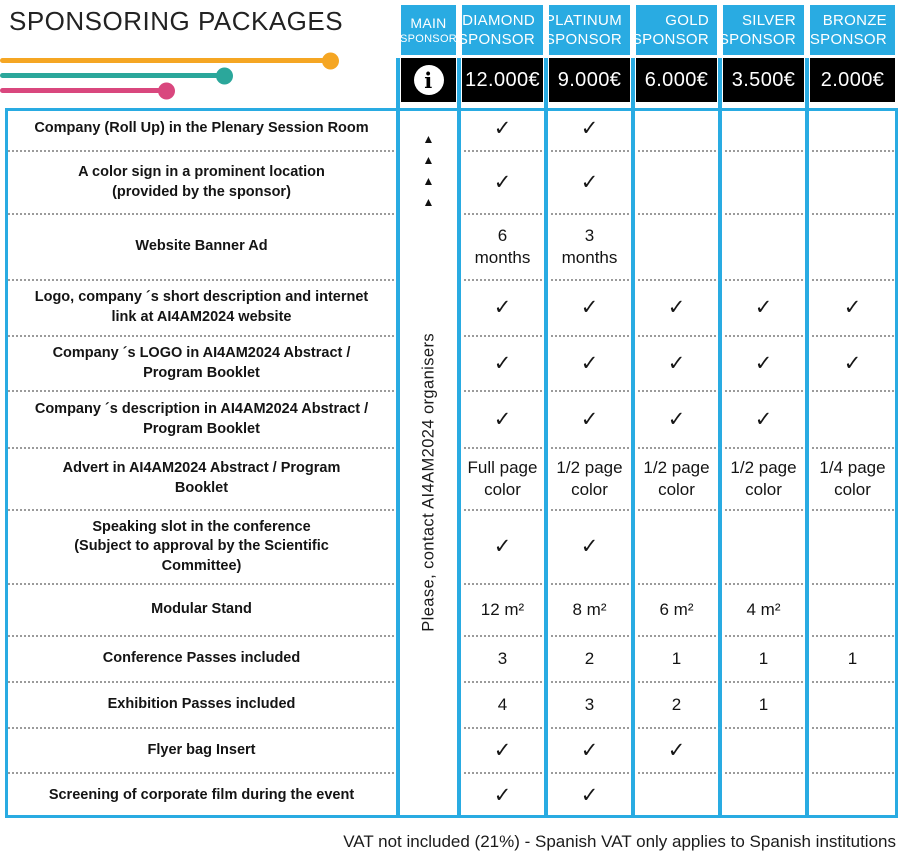 This screenshot has height=854, width=900. Describe the element at coordinates (201, 706) in the screenshot. I see `feature-label: Exhibition Passes included` at that location.